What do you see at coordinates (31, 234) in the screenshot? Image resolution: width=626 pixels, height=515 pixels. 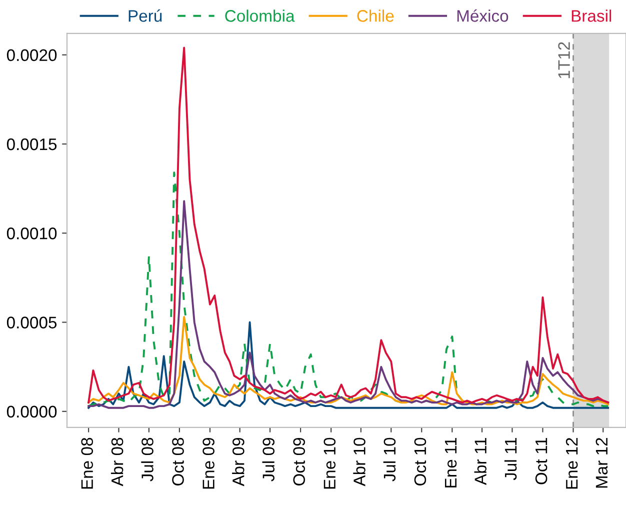 I see `y-tick-label: 0.0010` at bounding box center [31, 234].